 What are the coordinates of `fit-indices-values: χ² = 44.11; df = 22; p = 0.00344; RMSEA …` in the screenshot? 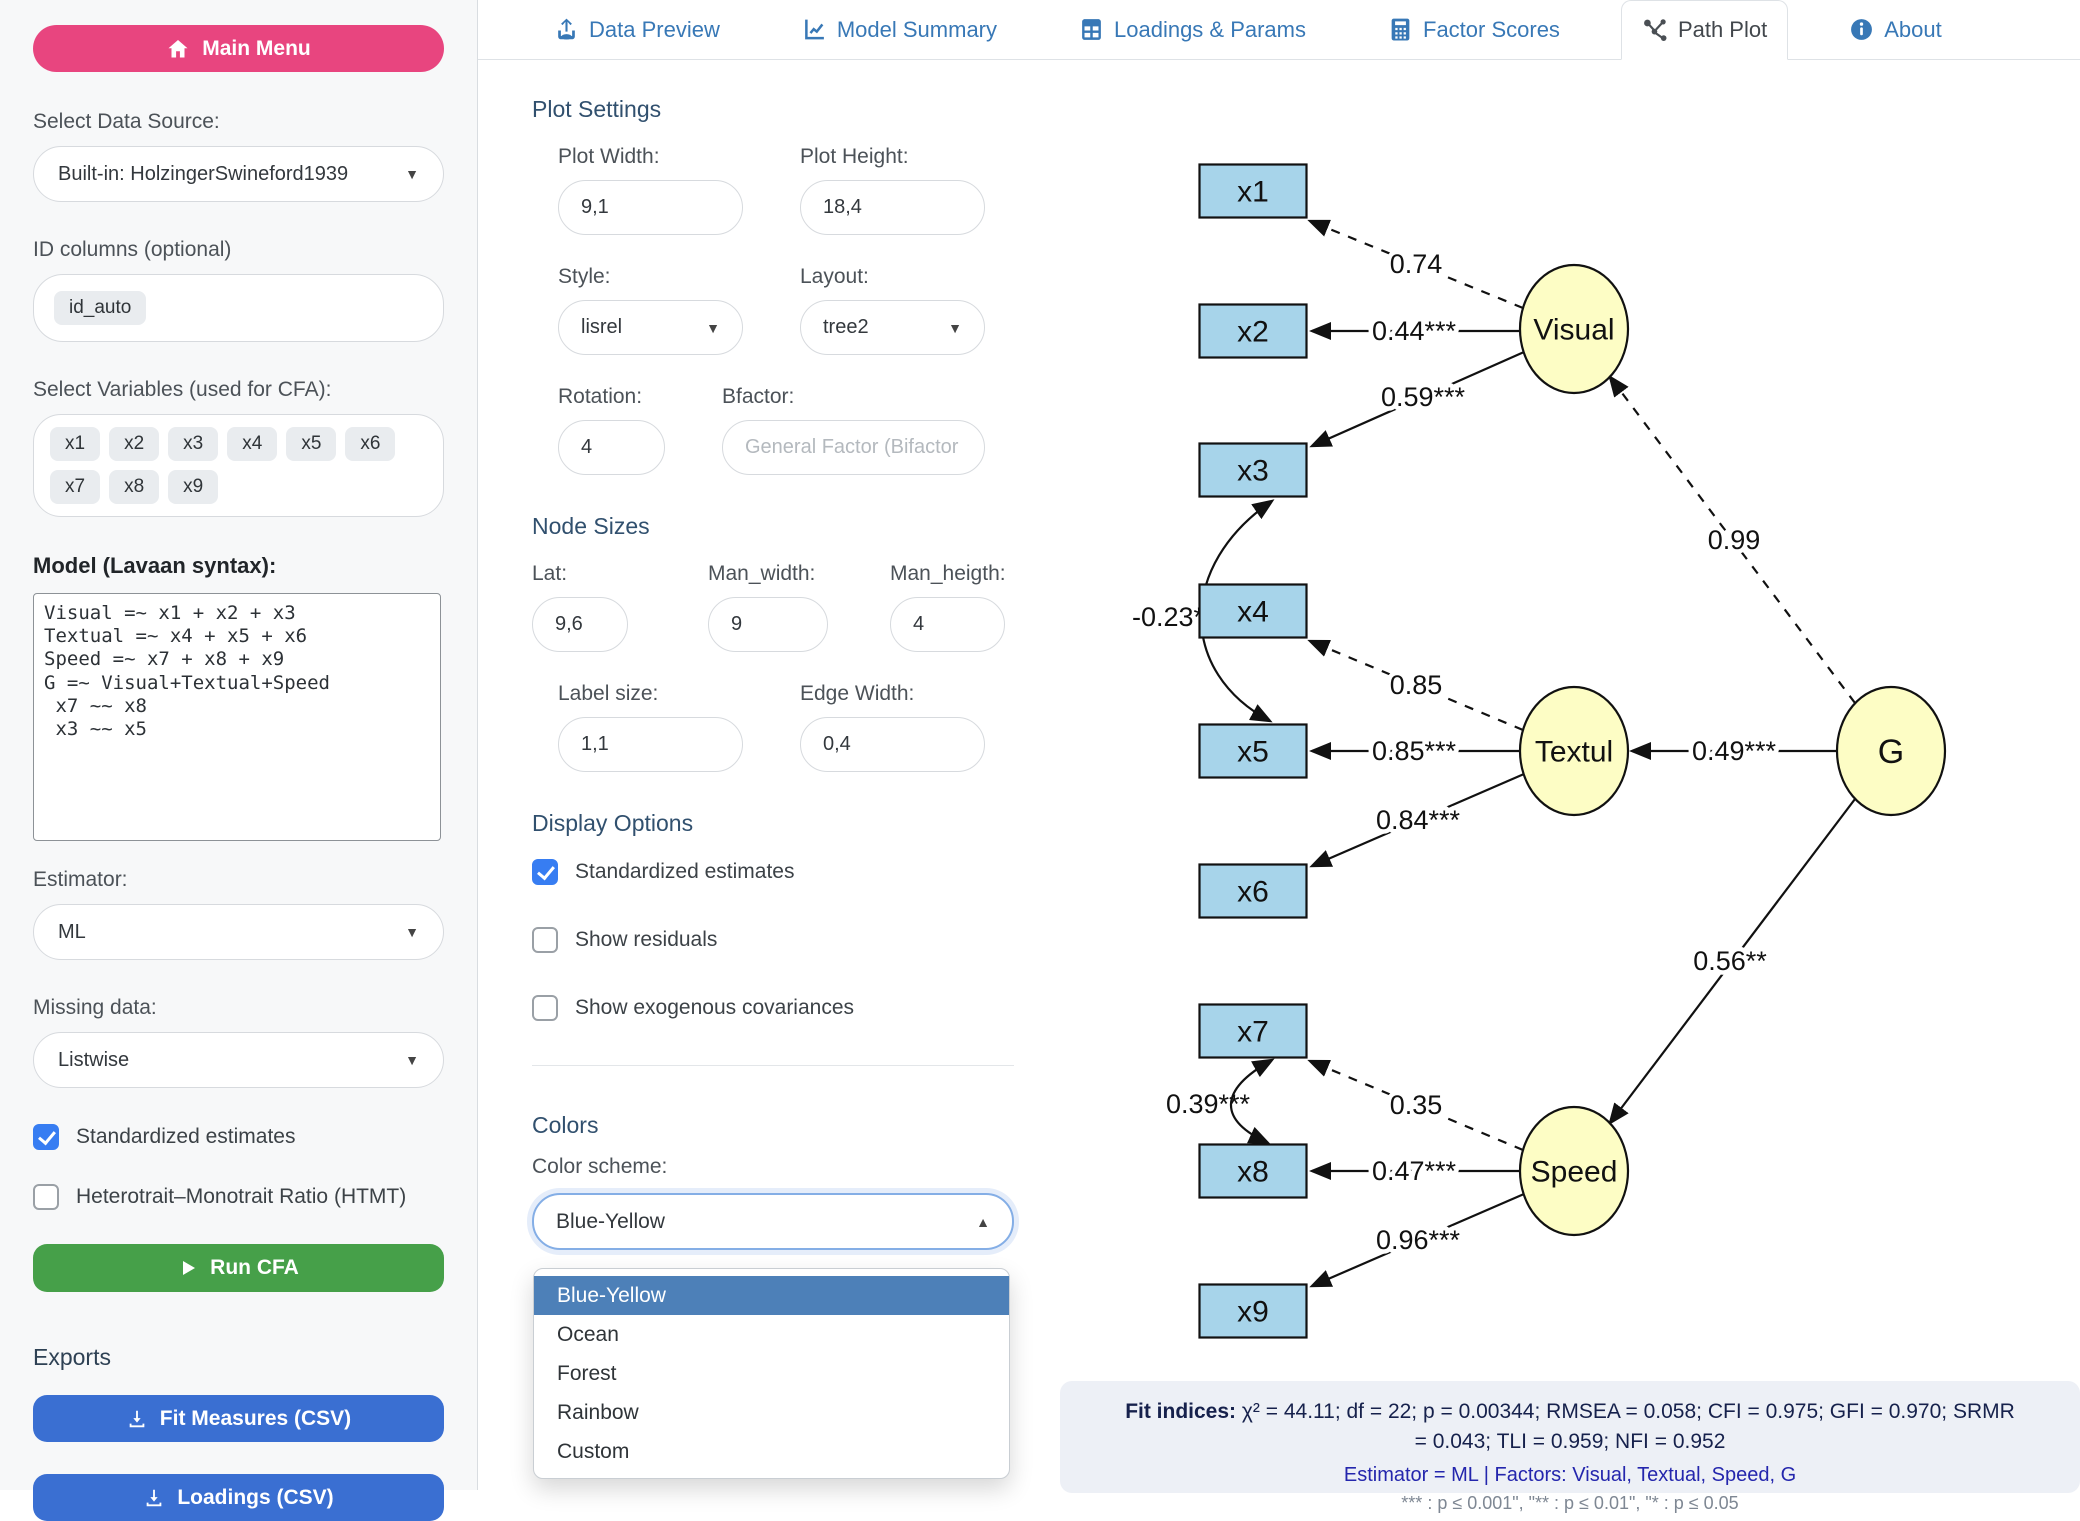 It's located at (1625, 1427).